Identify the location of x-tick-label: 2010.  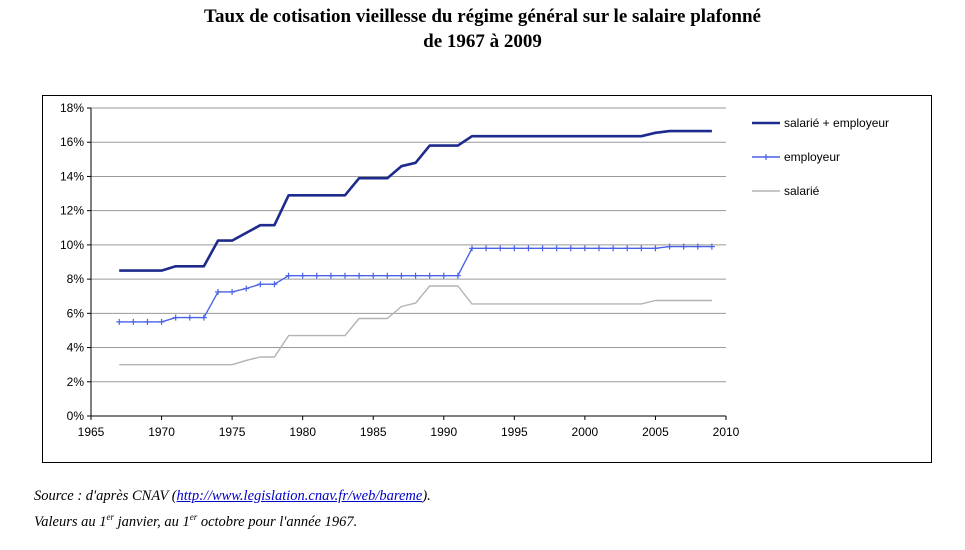
(726, 432).